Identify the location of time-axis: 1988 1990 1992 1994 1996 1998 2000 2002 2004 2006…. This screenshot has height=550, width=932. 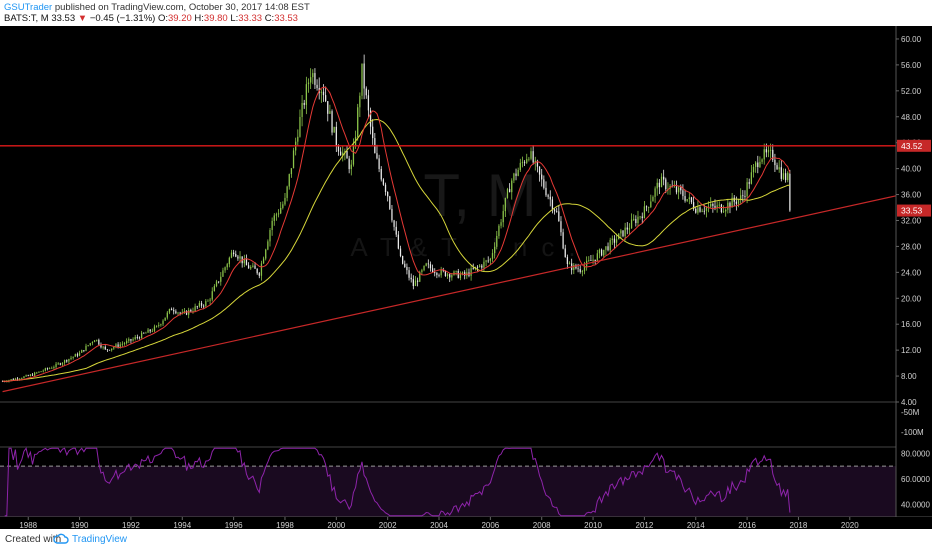
(466, 523).